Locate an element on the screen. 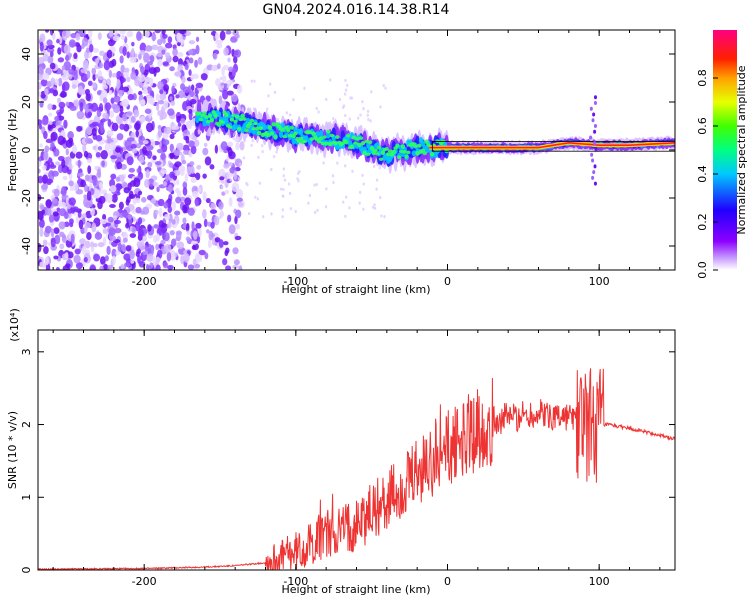  spectrogram-peak-line is located at coordinates (552, 145).